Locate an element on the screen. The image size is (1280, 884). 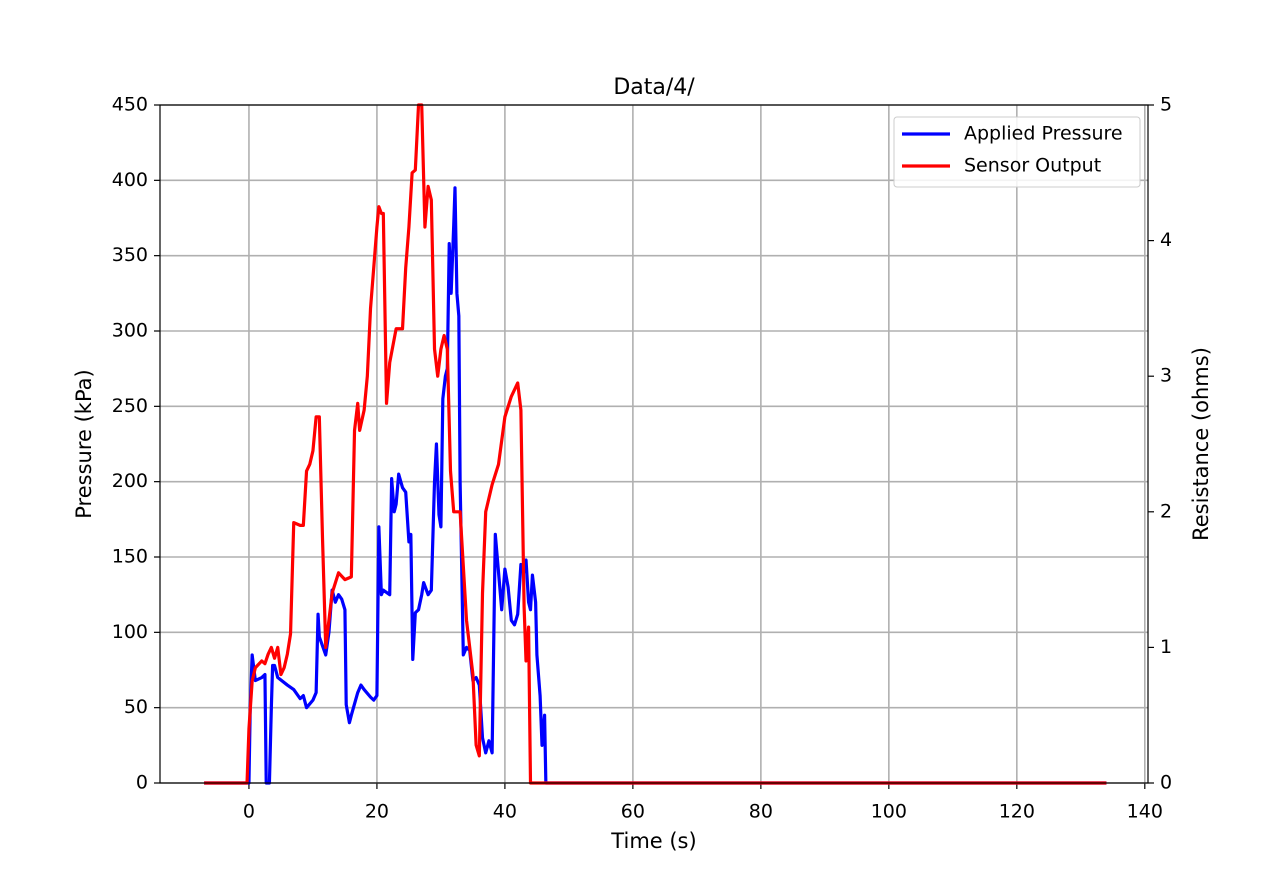
y-tick-label: 300 is located at coordinates (130, 331).